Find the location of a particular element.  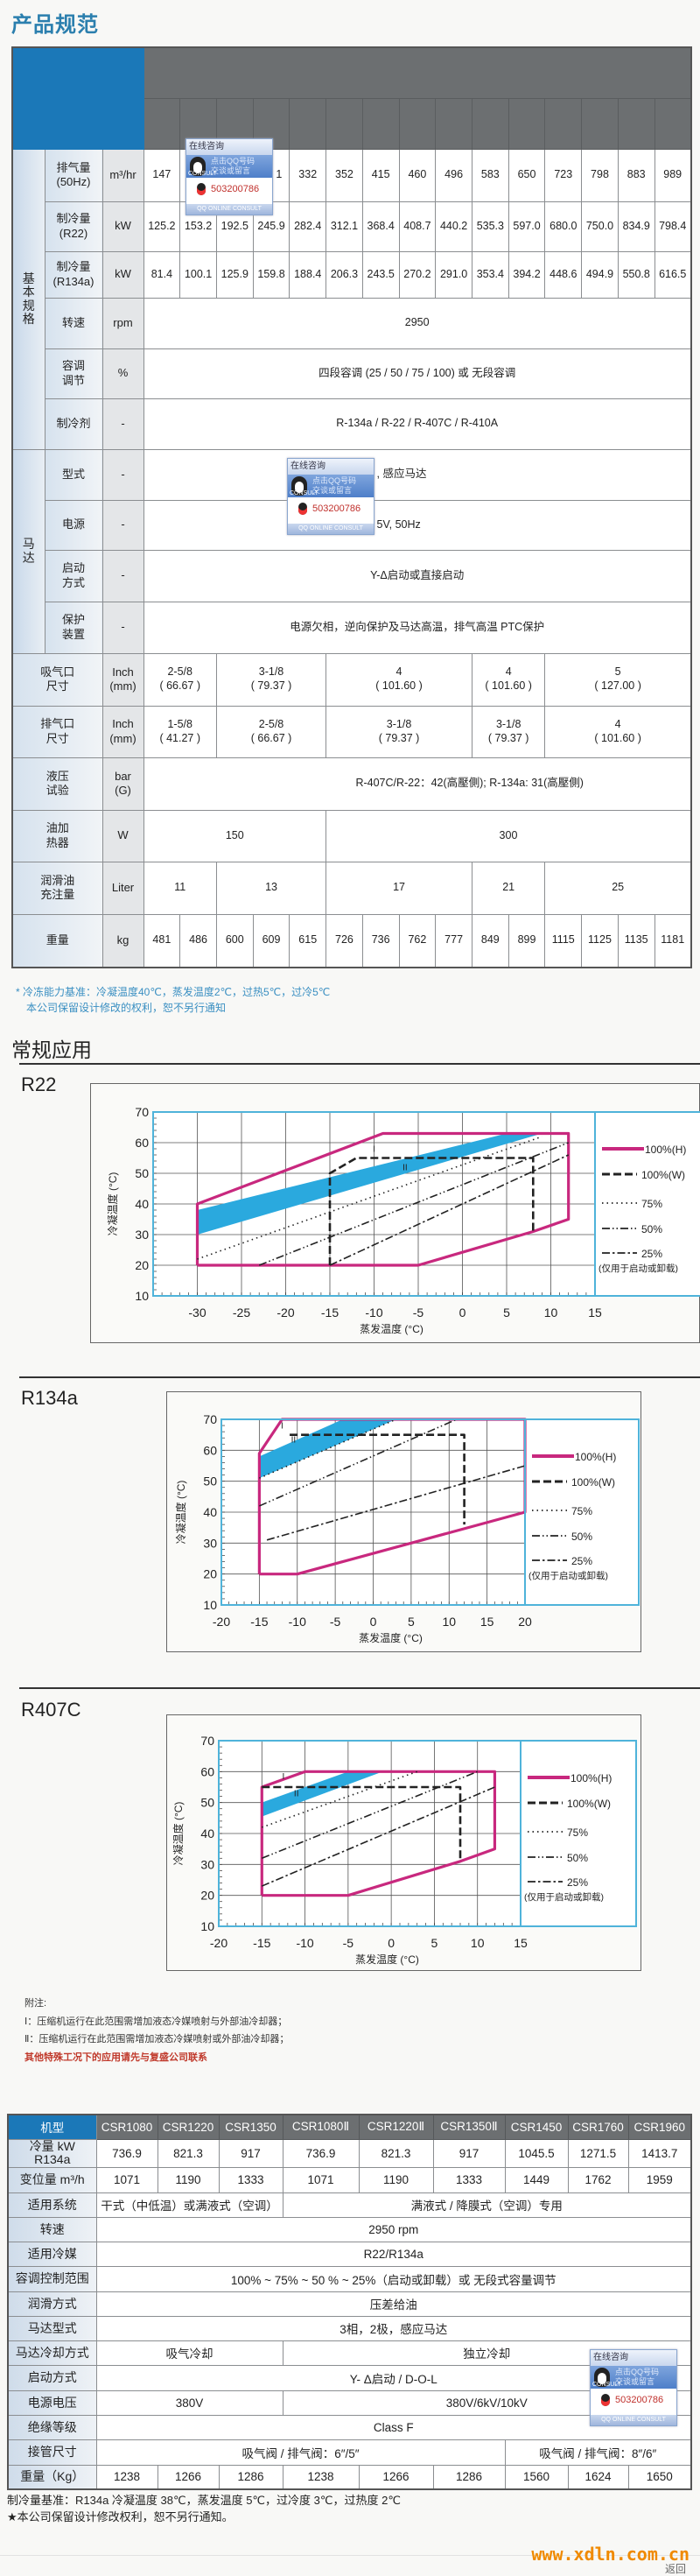

y-tick-label: 40 is located at coordinates (210, 1512).